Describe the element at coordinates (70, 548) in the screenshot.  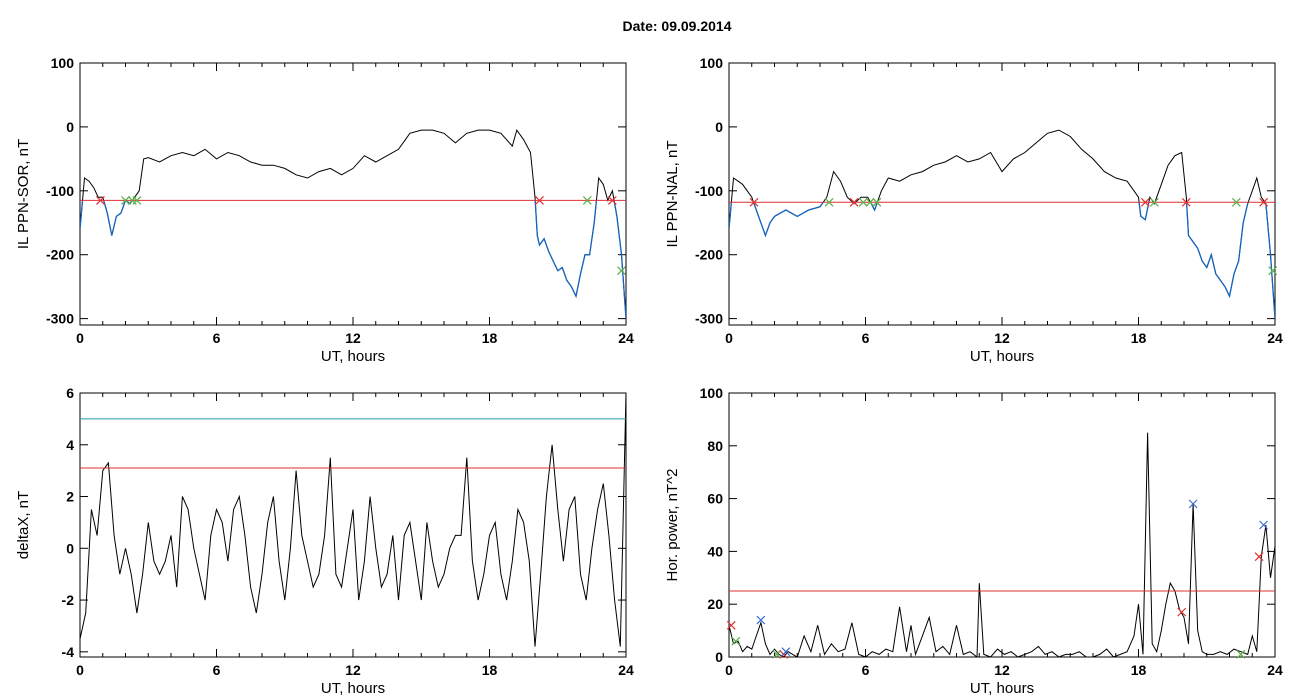
I see `y-tick-label: 0` at that location.